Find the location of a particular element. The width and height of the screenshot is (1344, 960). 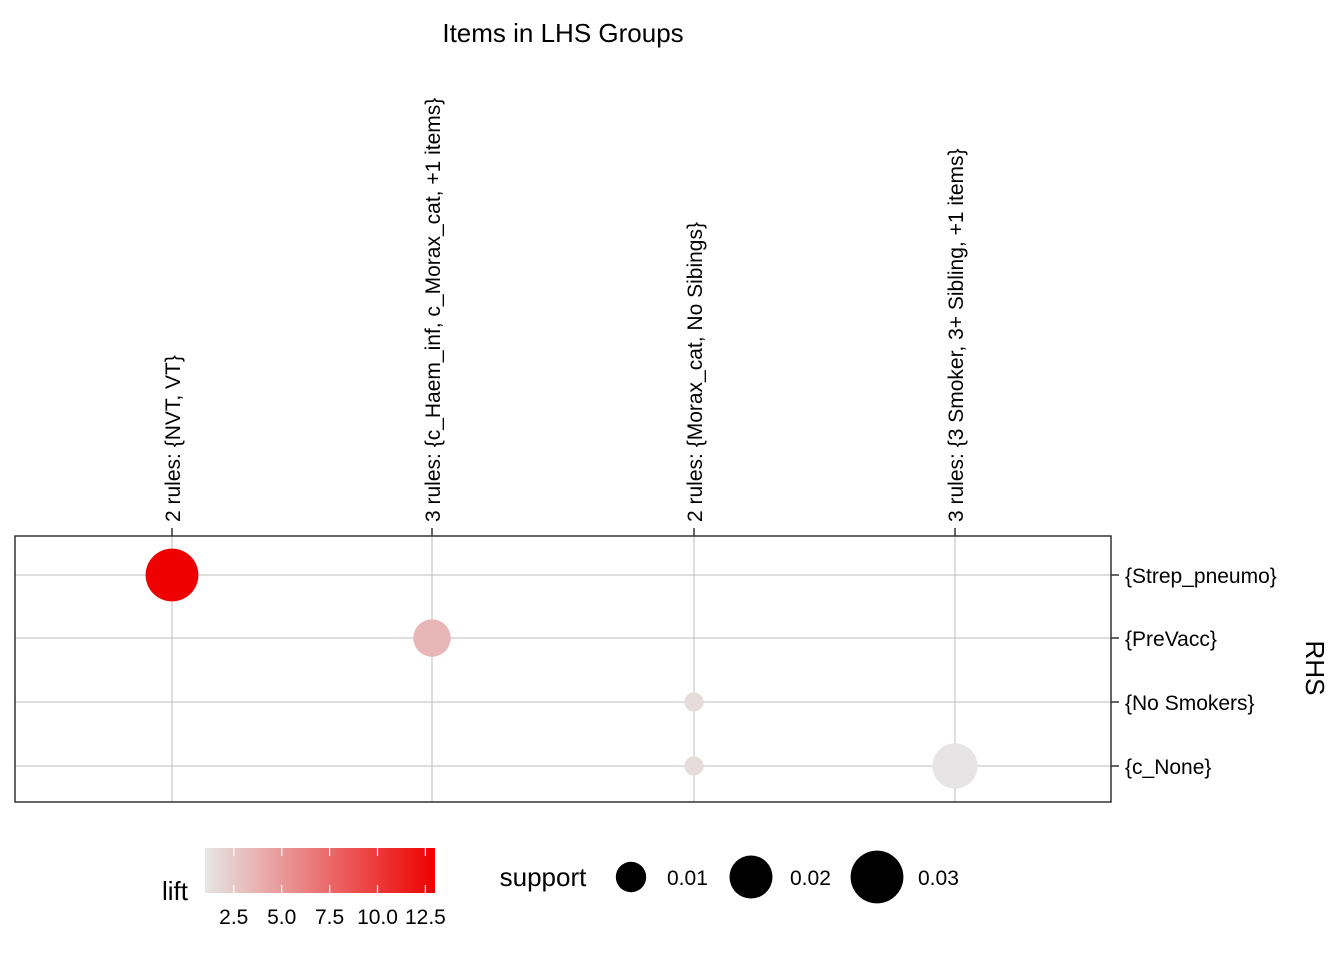

lift-legend-ticks: 2.5 5.0 7.5 10.0 12.5 is located at coordinates (332, 888).